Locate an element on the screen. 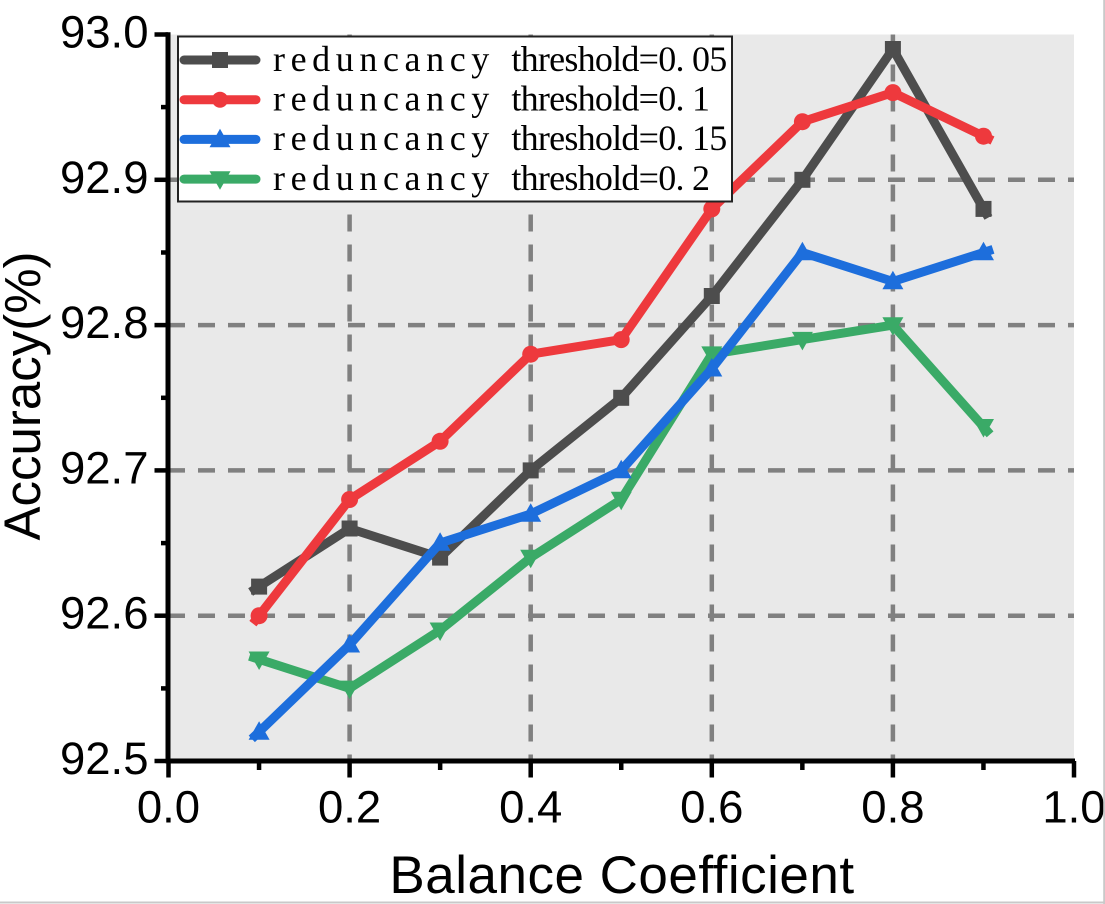 This screenshot has height=904, width=1105. svg-text: 92.8 is located at coordinates (104, 322).